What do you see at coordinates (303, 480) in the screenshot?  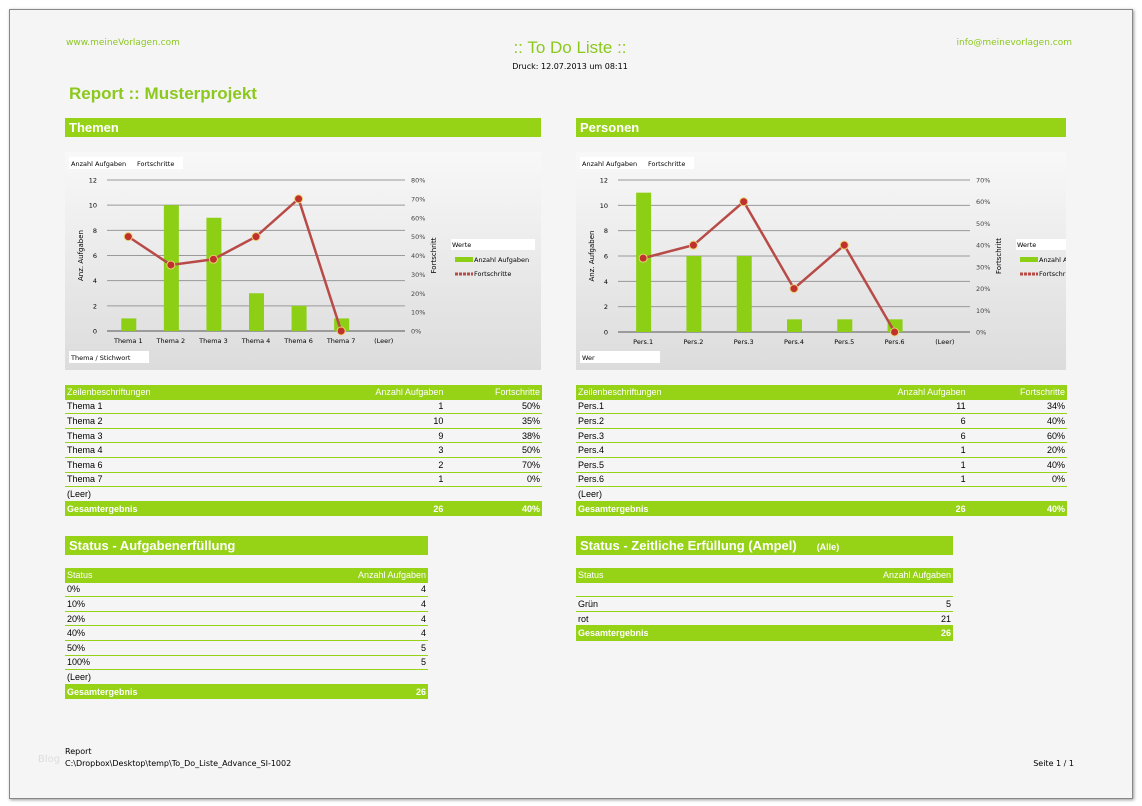 I see `table-row: Thema 7 1 0%` at bounding box center [303, 480].